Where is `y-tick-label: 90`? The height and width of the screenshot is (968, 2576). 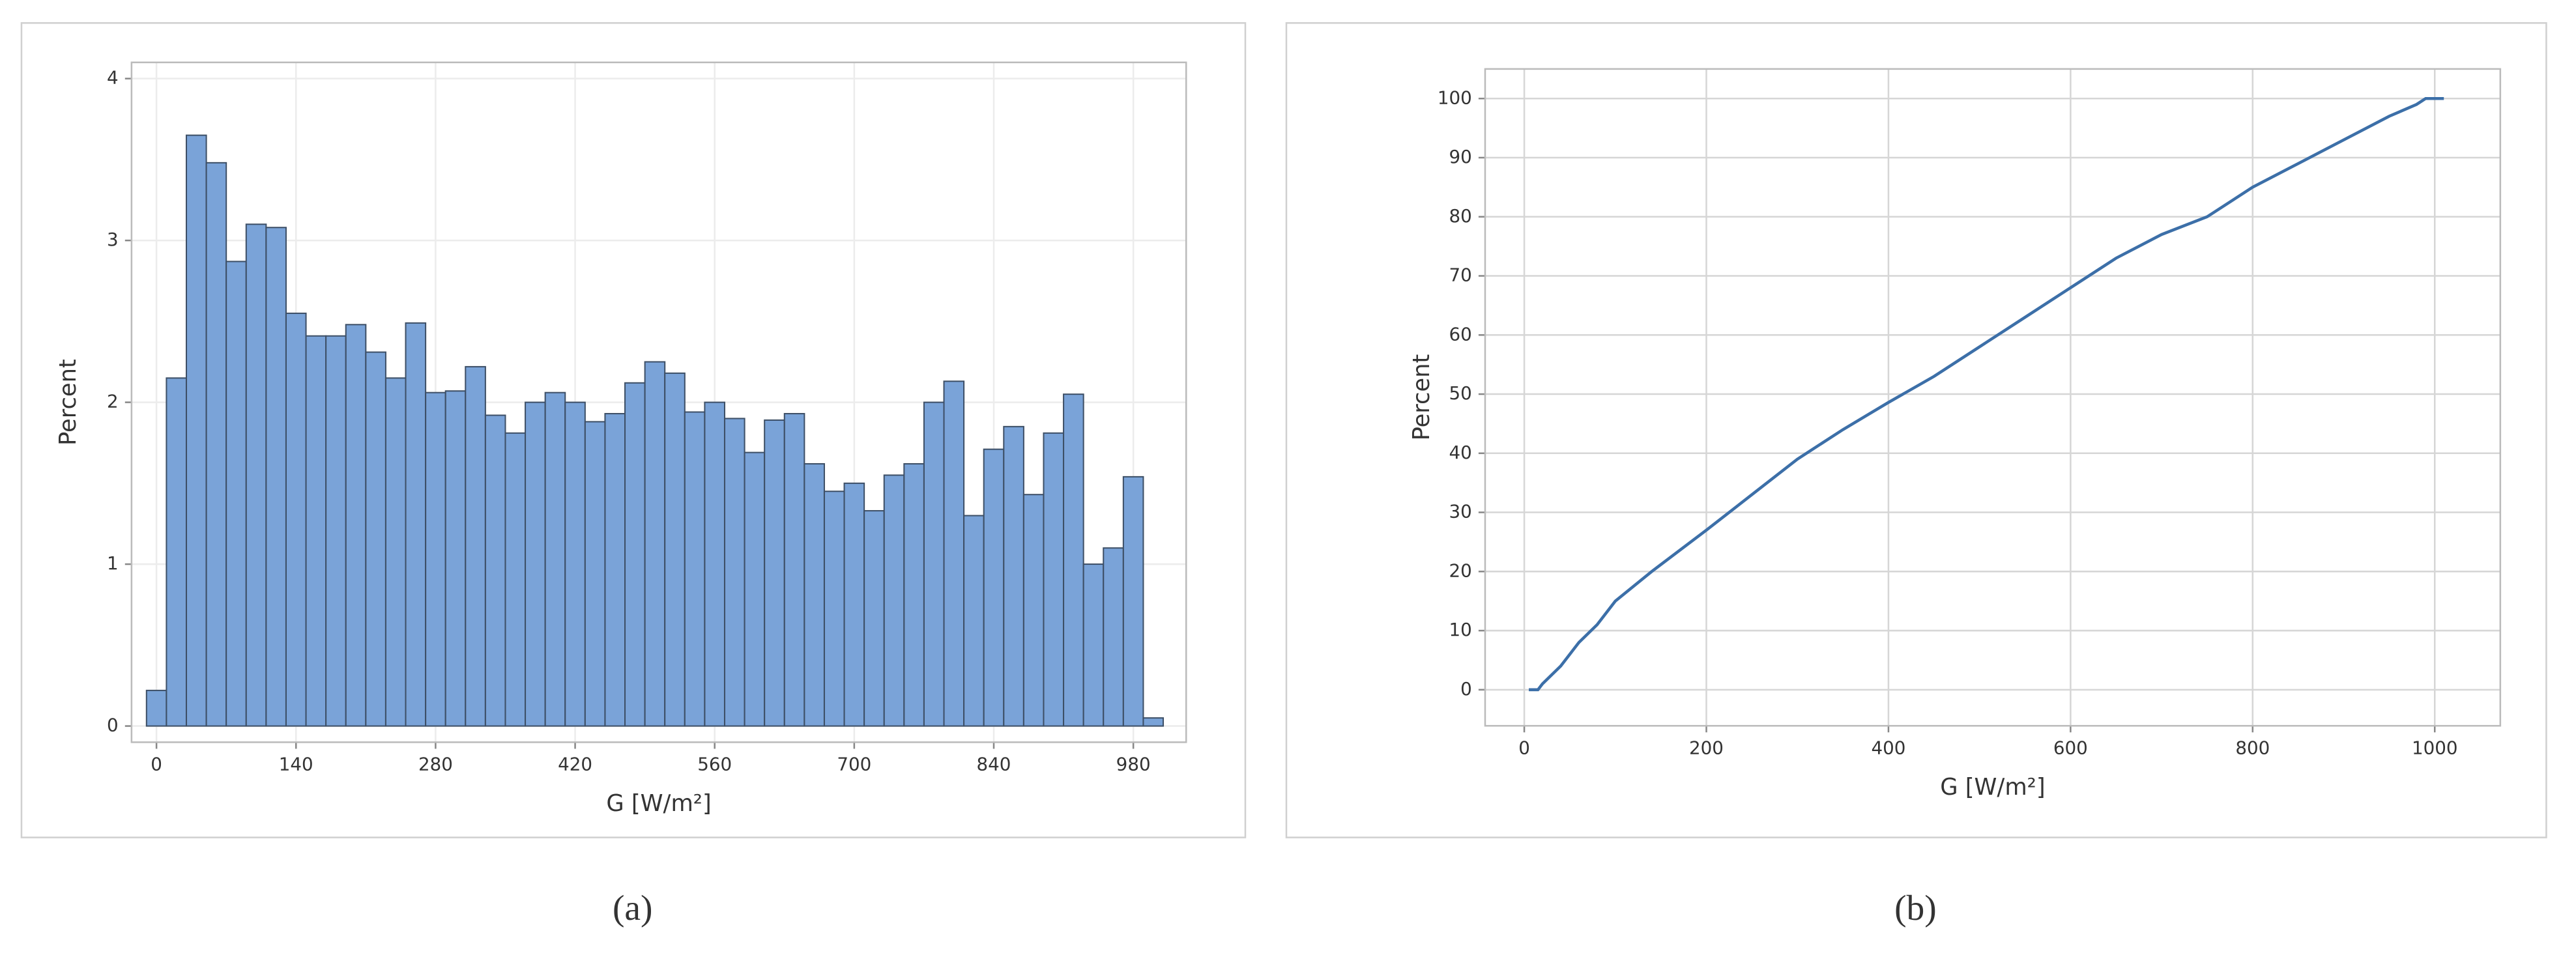 y-tick-label: 90 is located at coordinates (1460, 156).